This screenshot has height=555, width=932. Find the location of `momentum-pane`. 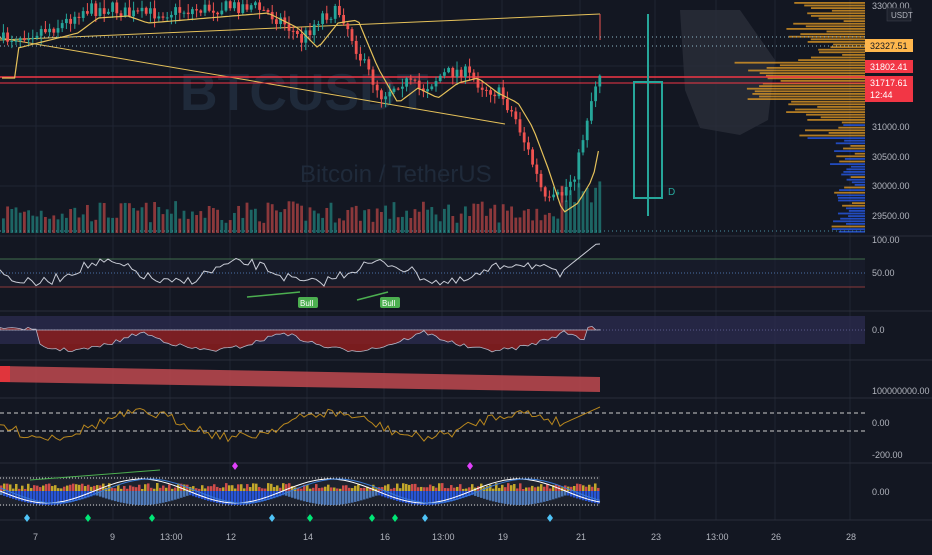

momentum-pane is located at coordinates (432, 424).